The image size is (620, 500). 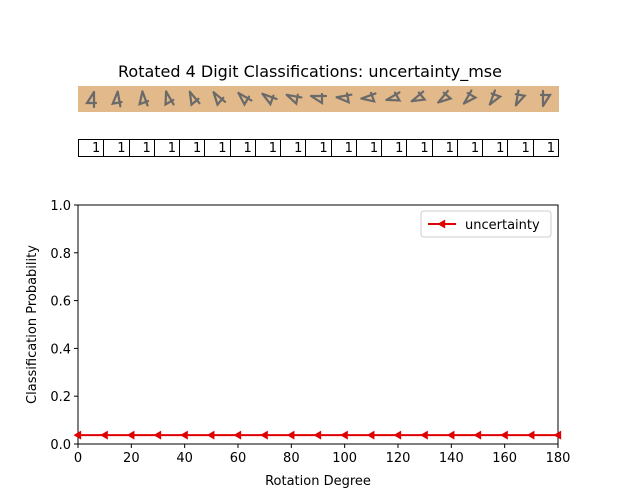 What do you see at coordinates (78, 458) in the screenshot?
I see `x-tick-label: 0` at bounding box center [78, 458].